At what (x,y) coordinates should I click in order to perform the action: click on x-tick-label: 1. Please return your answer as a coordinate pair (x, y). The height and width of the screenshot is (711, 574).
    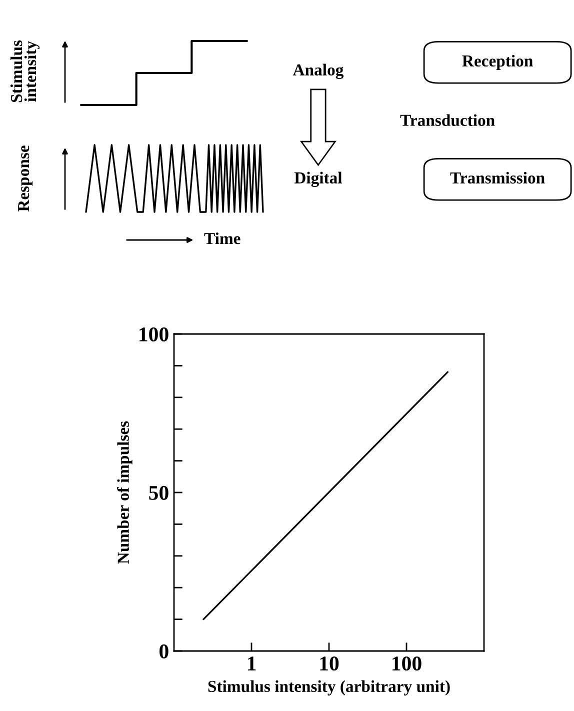
    Looking at the image, I should click on (252, 663).